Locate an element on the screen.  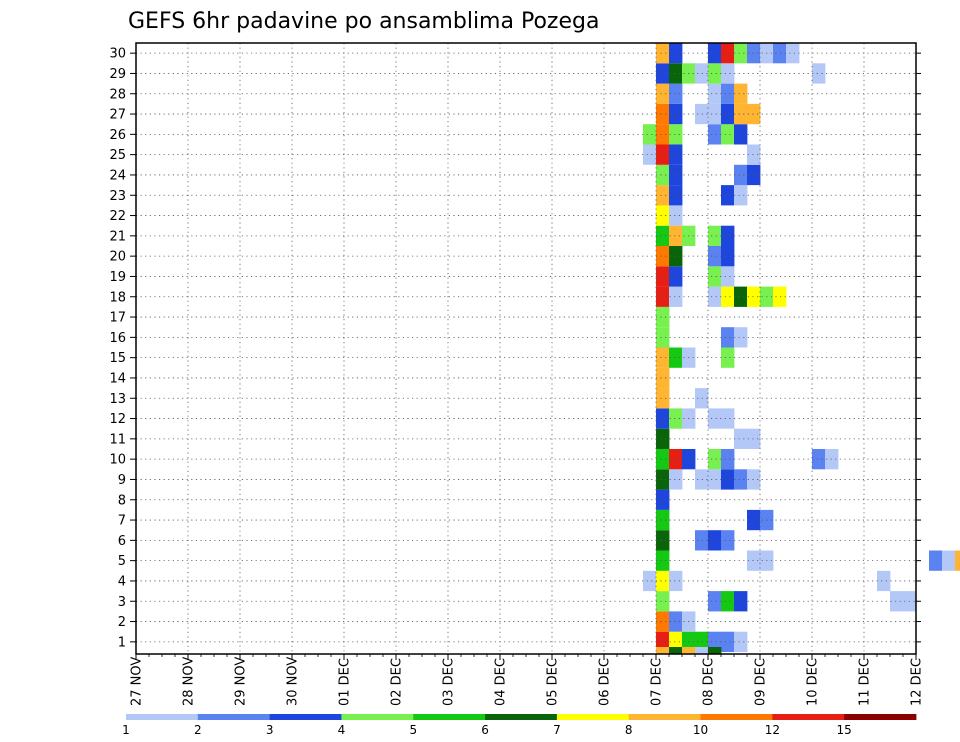
legend-label: 5 is located at coordinates (413, 730).